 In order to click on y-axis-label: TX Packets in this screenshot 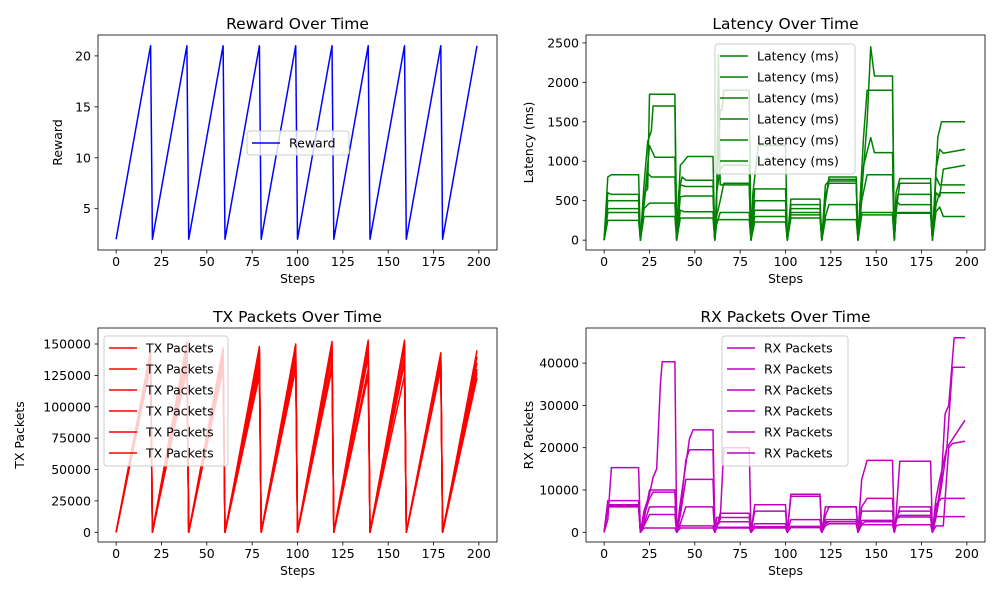, I will do `click(19, 435)`.